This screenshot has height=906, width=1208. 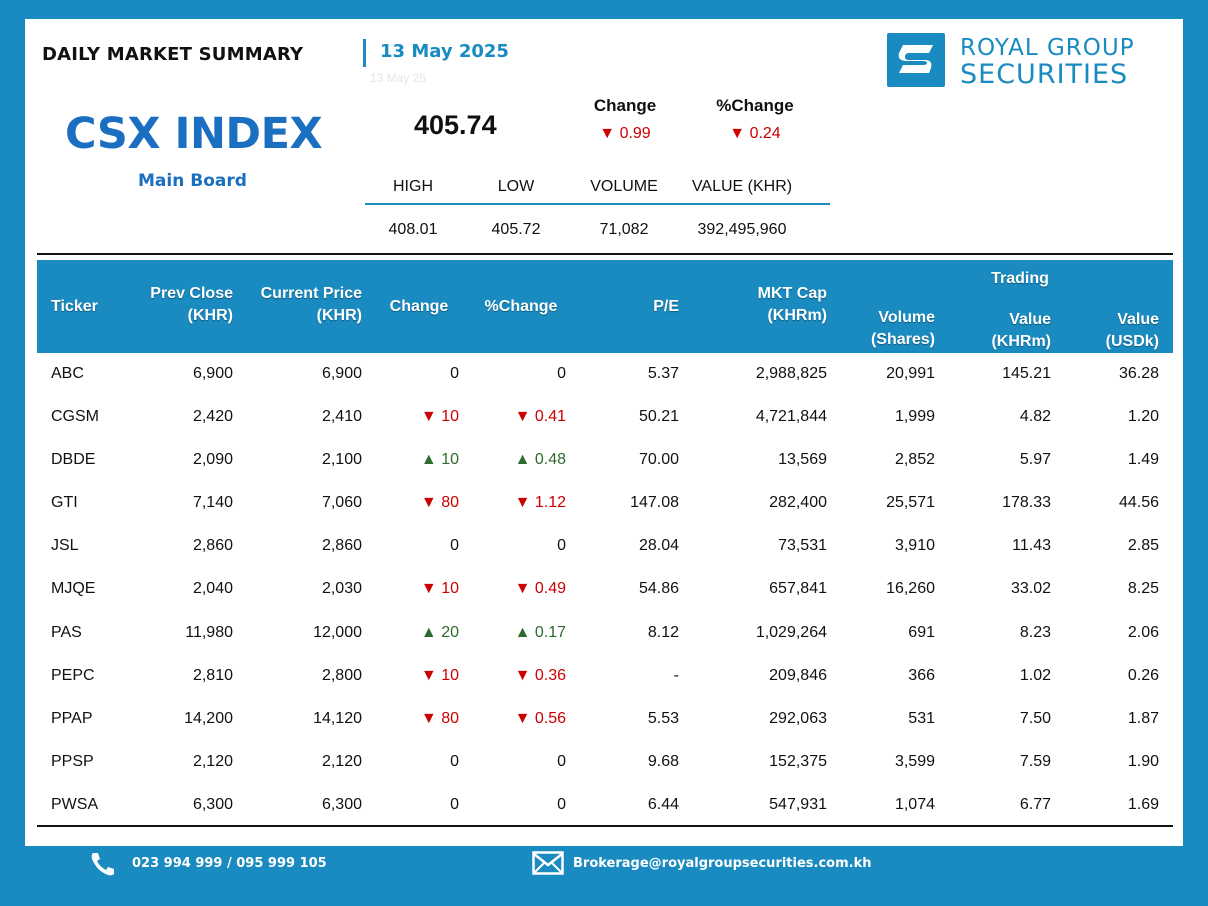 What do you see at coordinates (103, 866) in the screenshot?
I see `phone-icon` at bounding box center [103, 866].